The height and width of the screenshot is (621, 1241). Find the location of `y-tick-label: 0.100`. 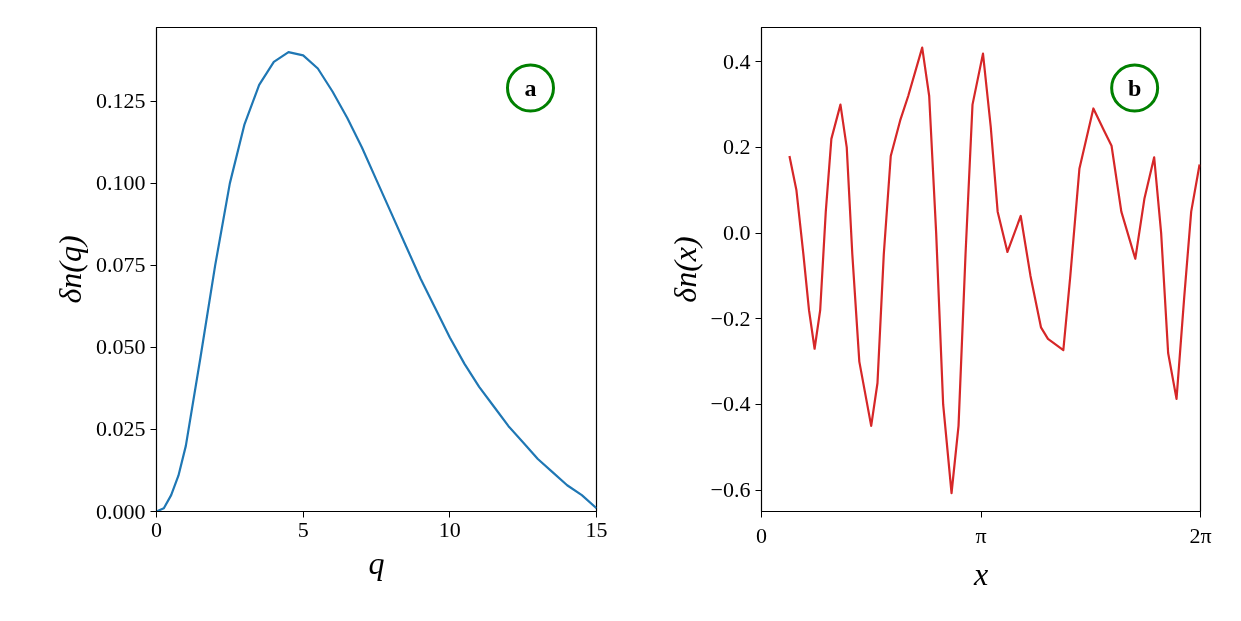

y-tick-label: 0.100 is located at coordinates (121, 183).